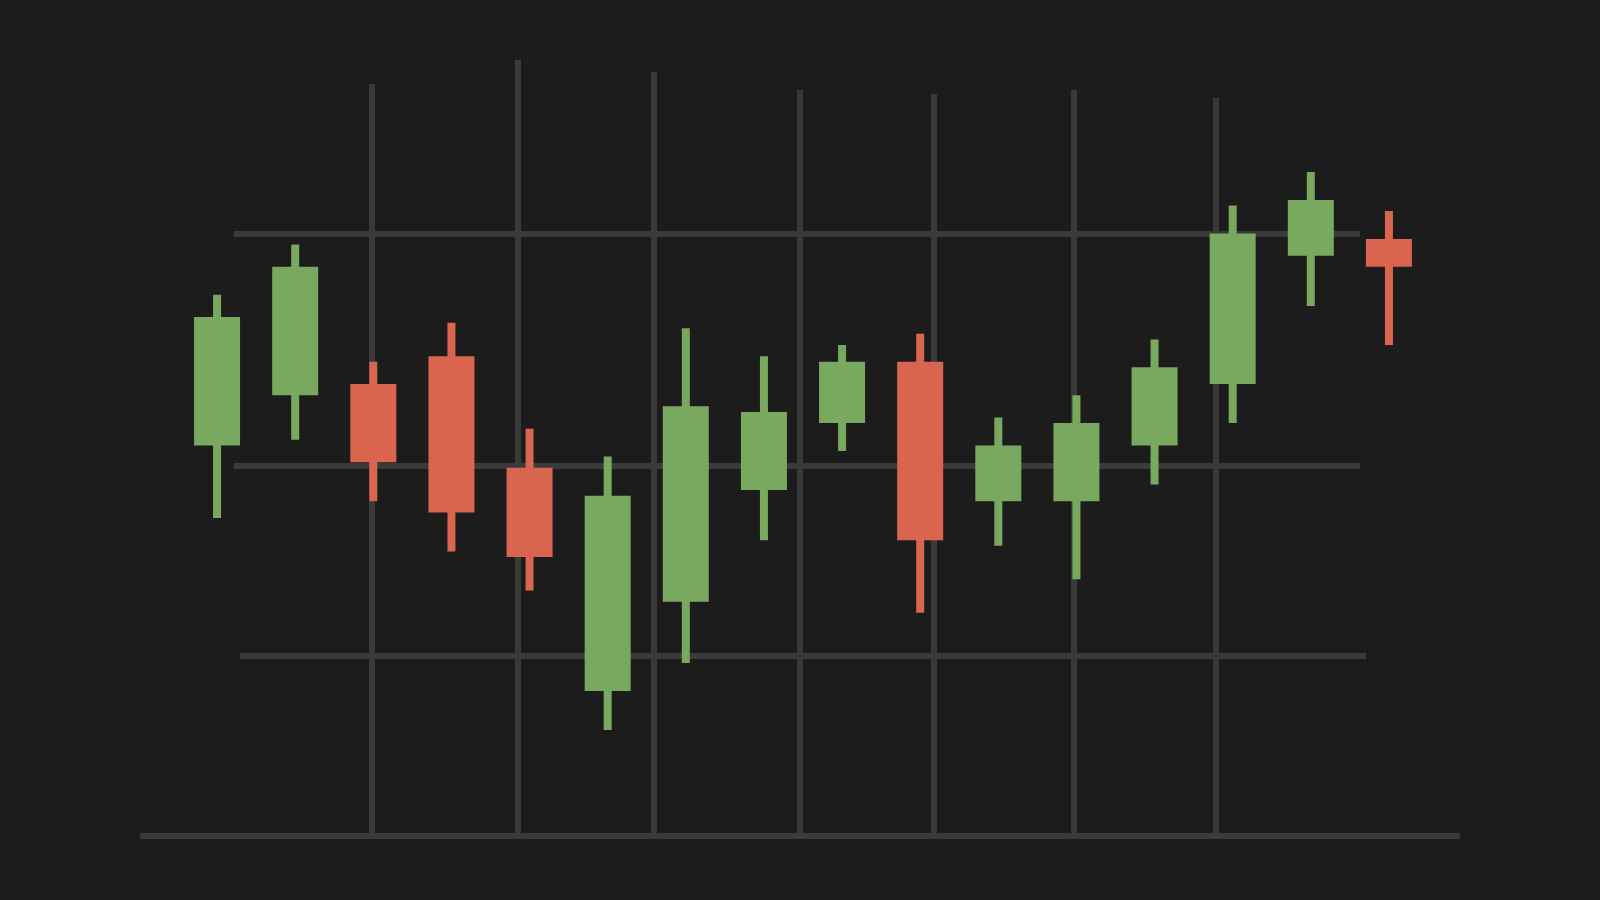  What do you see at coordinates (1388, 278) in the screenshot?
I see `candlestick` at bounding box center [1388, 278].